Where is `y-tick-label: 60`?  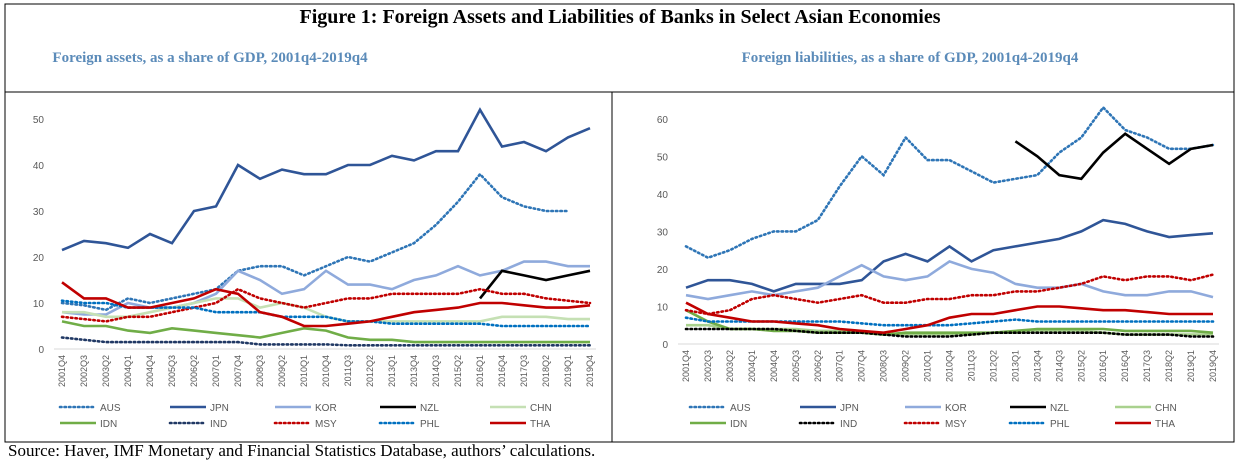 y-tick-label: 60 is located at coordinates (663, 120).